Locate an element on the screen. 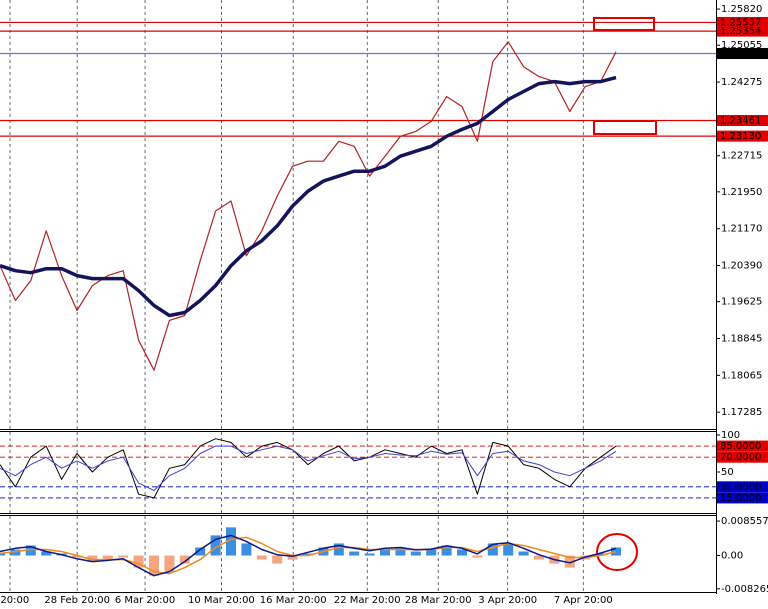 This screenshot has width=768, height=609. y-tick-label: 50 is located at coordinates (727, 472).